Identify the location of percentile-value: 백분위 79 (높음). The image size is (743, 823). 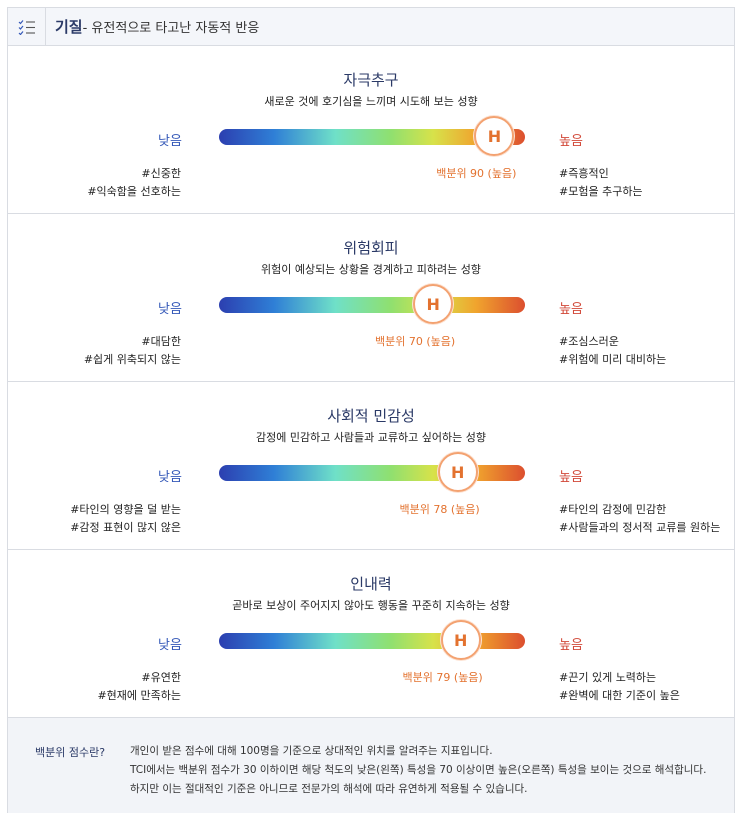
(442, 677).